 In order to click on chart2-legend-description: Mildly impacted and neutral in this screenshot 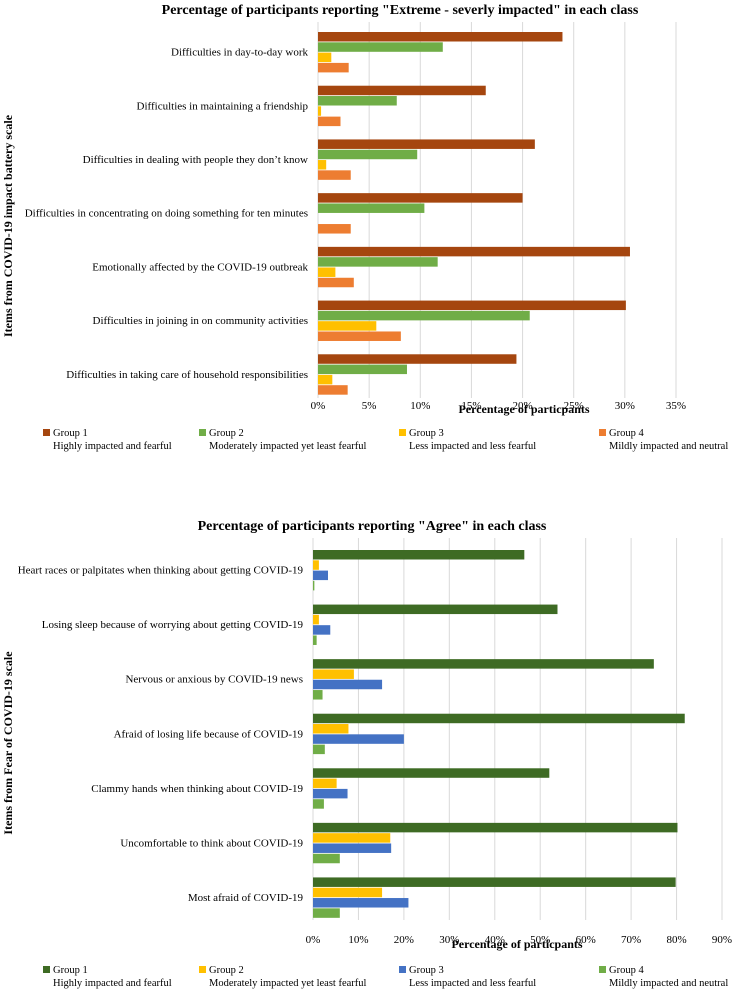, I will do `click(668, 983)`.